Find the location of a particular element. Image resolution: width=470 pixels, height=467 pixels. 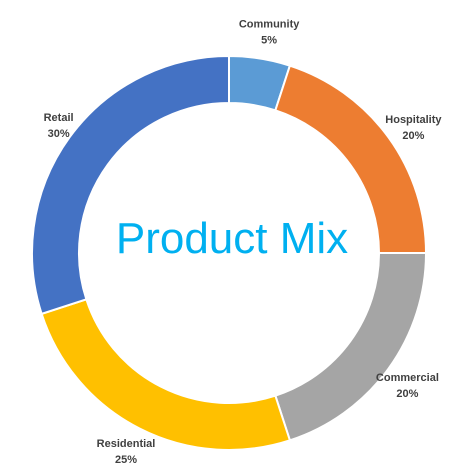

data-label-category-retail: Retail is located at coordinates (59, 118).